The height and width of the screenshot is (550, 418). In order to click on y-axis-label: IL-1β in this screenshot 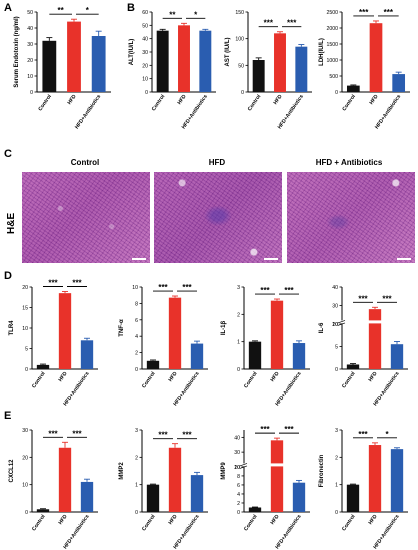, I will do `click(224, 328)`.